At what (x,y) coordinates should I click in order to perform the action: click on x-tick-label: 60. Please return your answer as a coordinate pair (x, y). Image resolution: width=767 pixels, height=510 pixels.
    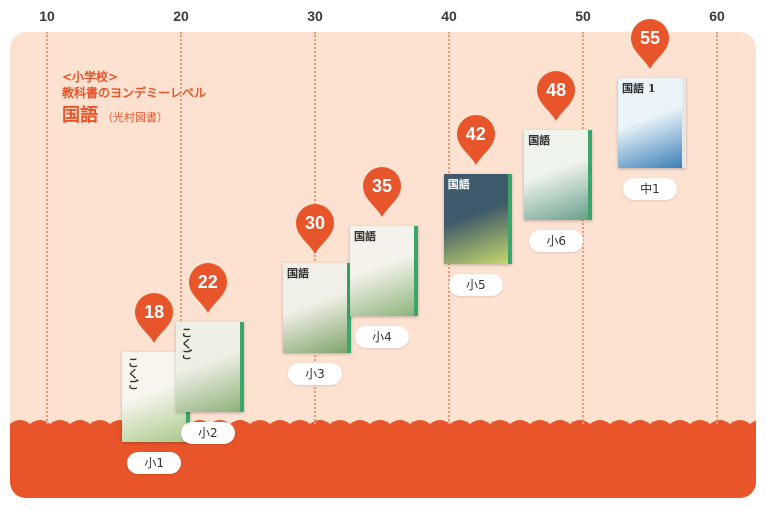
    Looking at the image, I should click on (717, 16).